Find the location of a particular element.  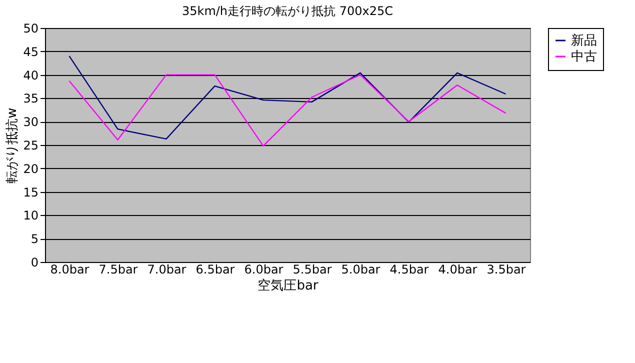

x-tick-label: 8.0bar is located at coordinates (70, 269).